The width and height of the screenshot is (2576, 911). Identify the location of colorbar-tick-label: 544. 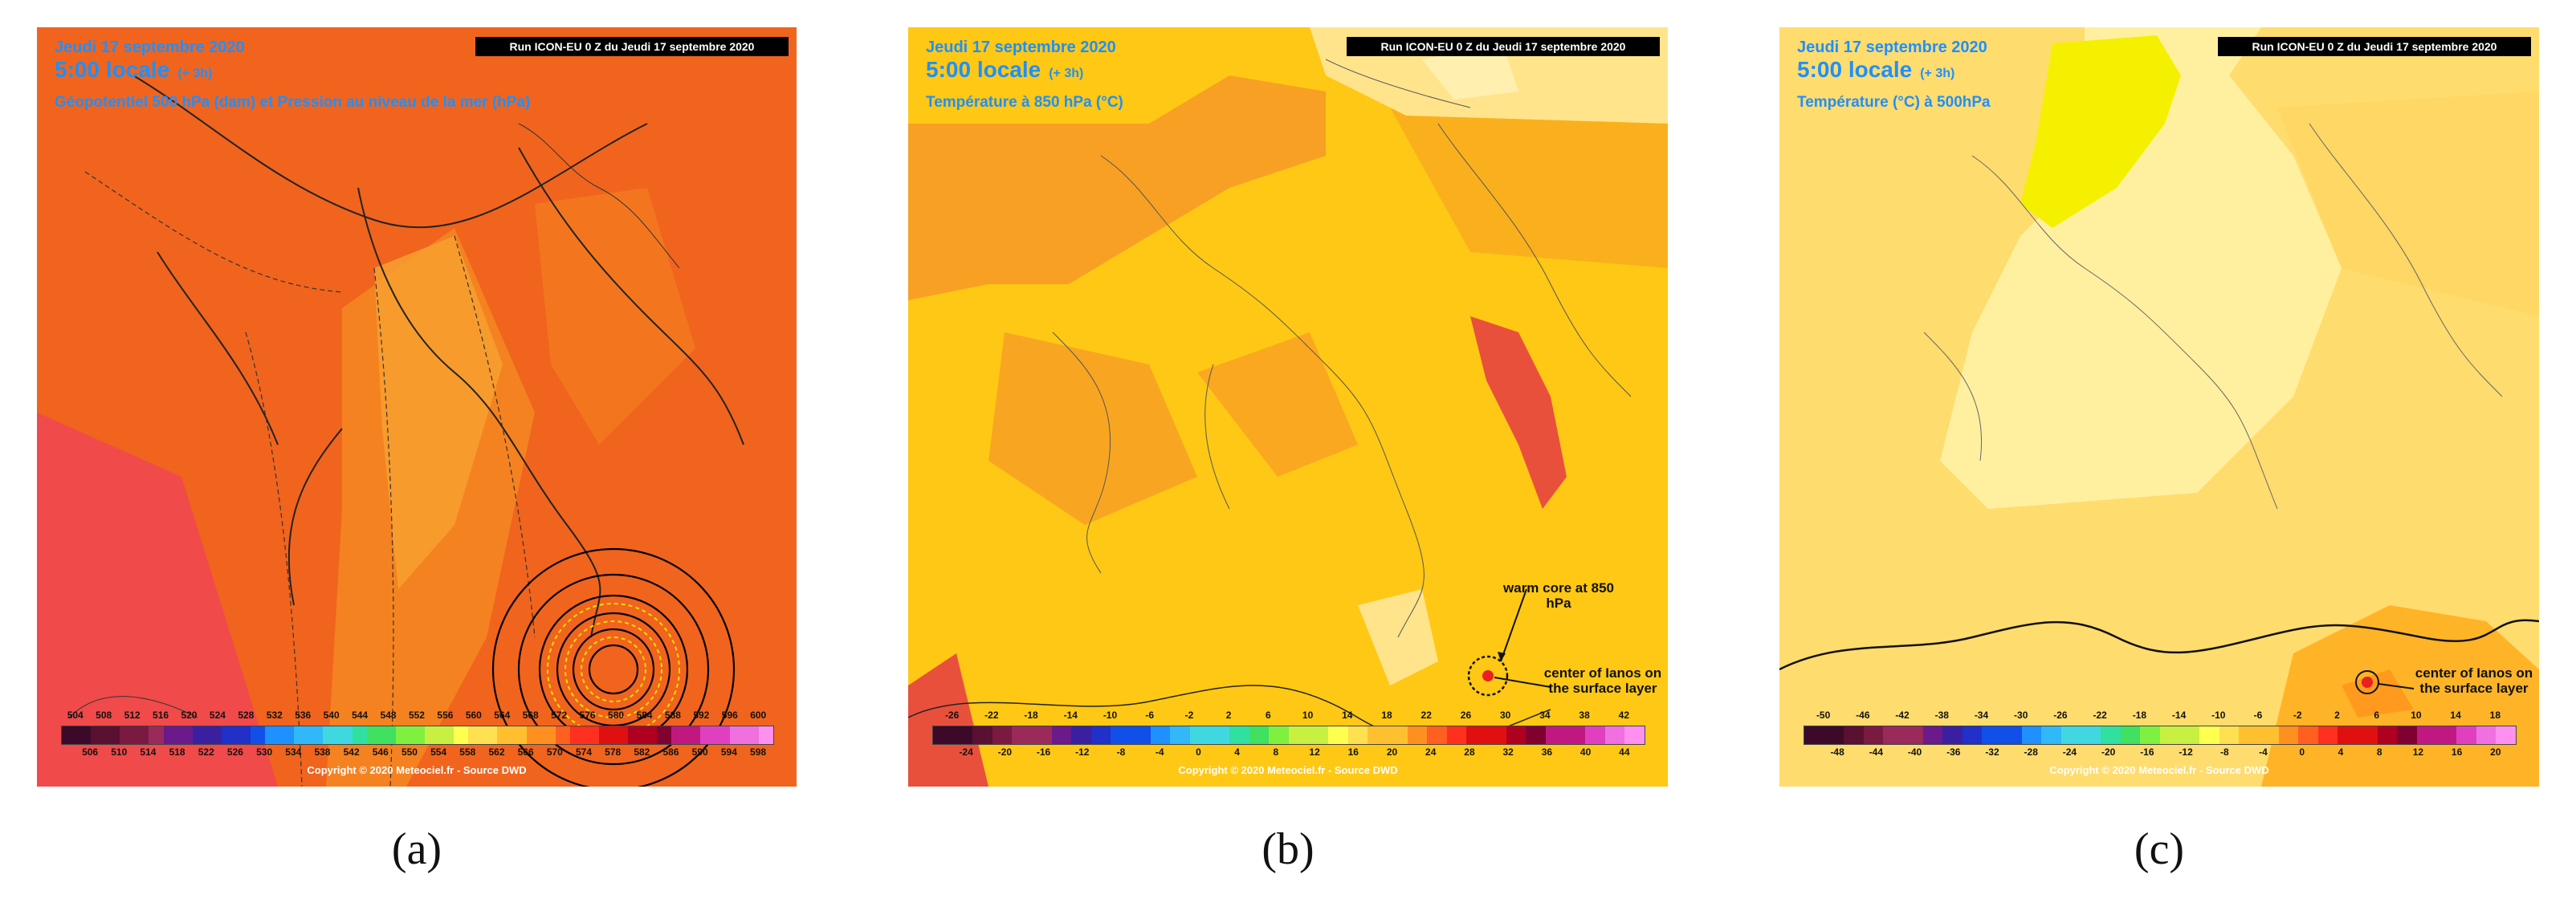
(360, 715).